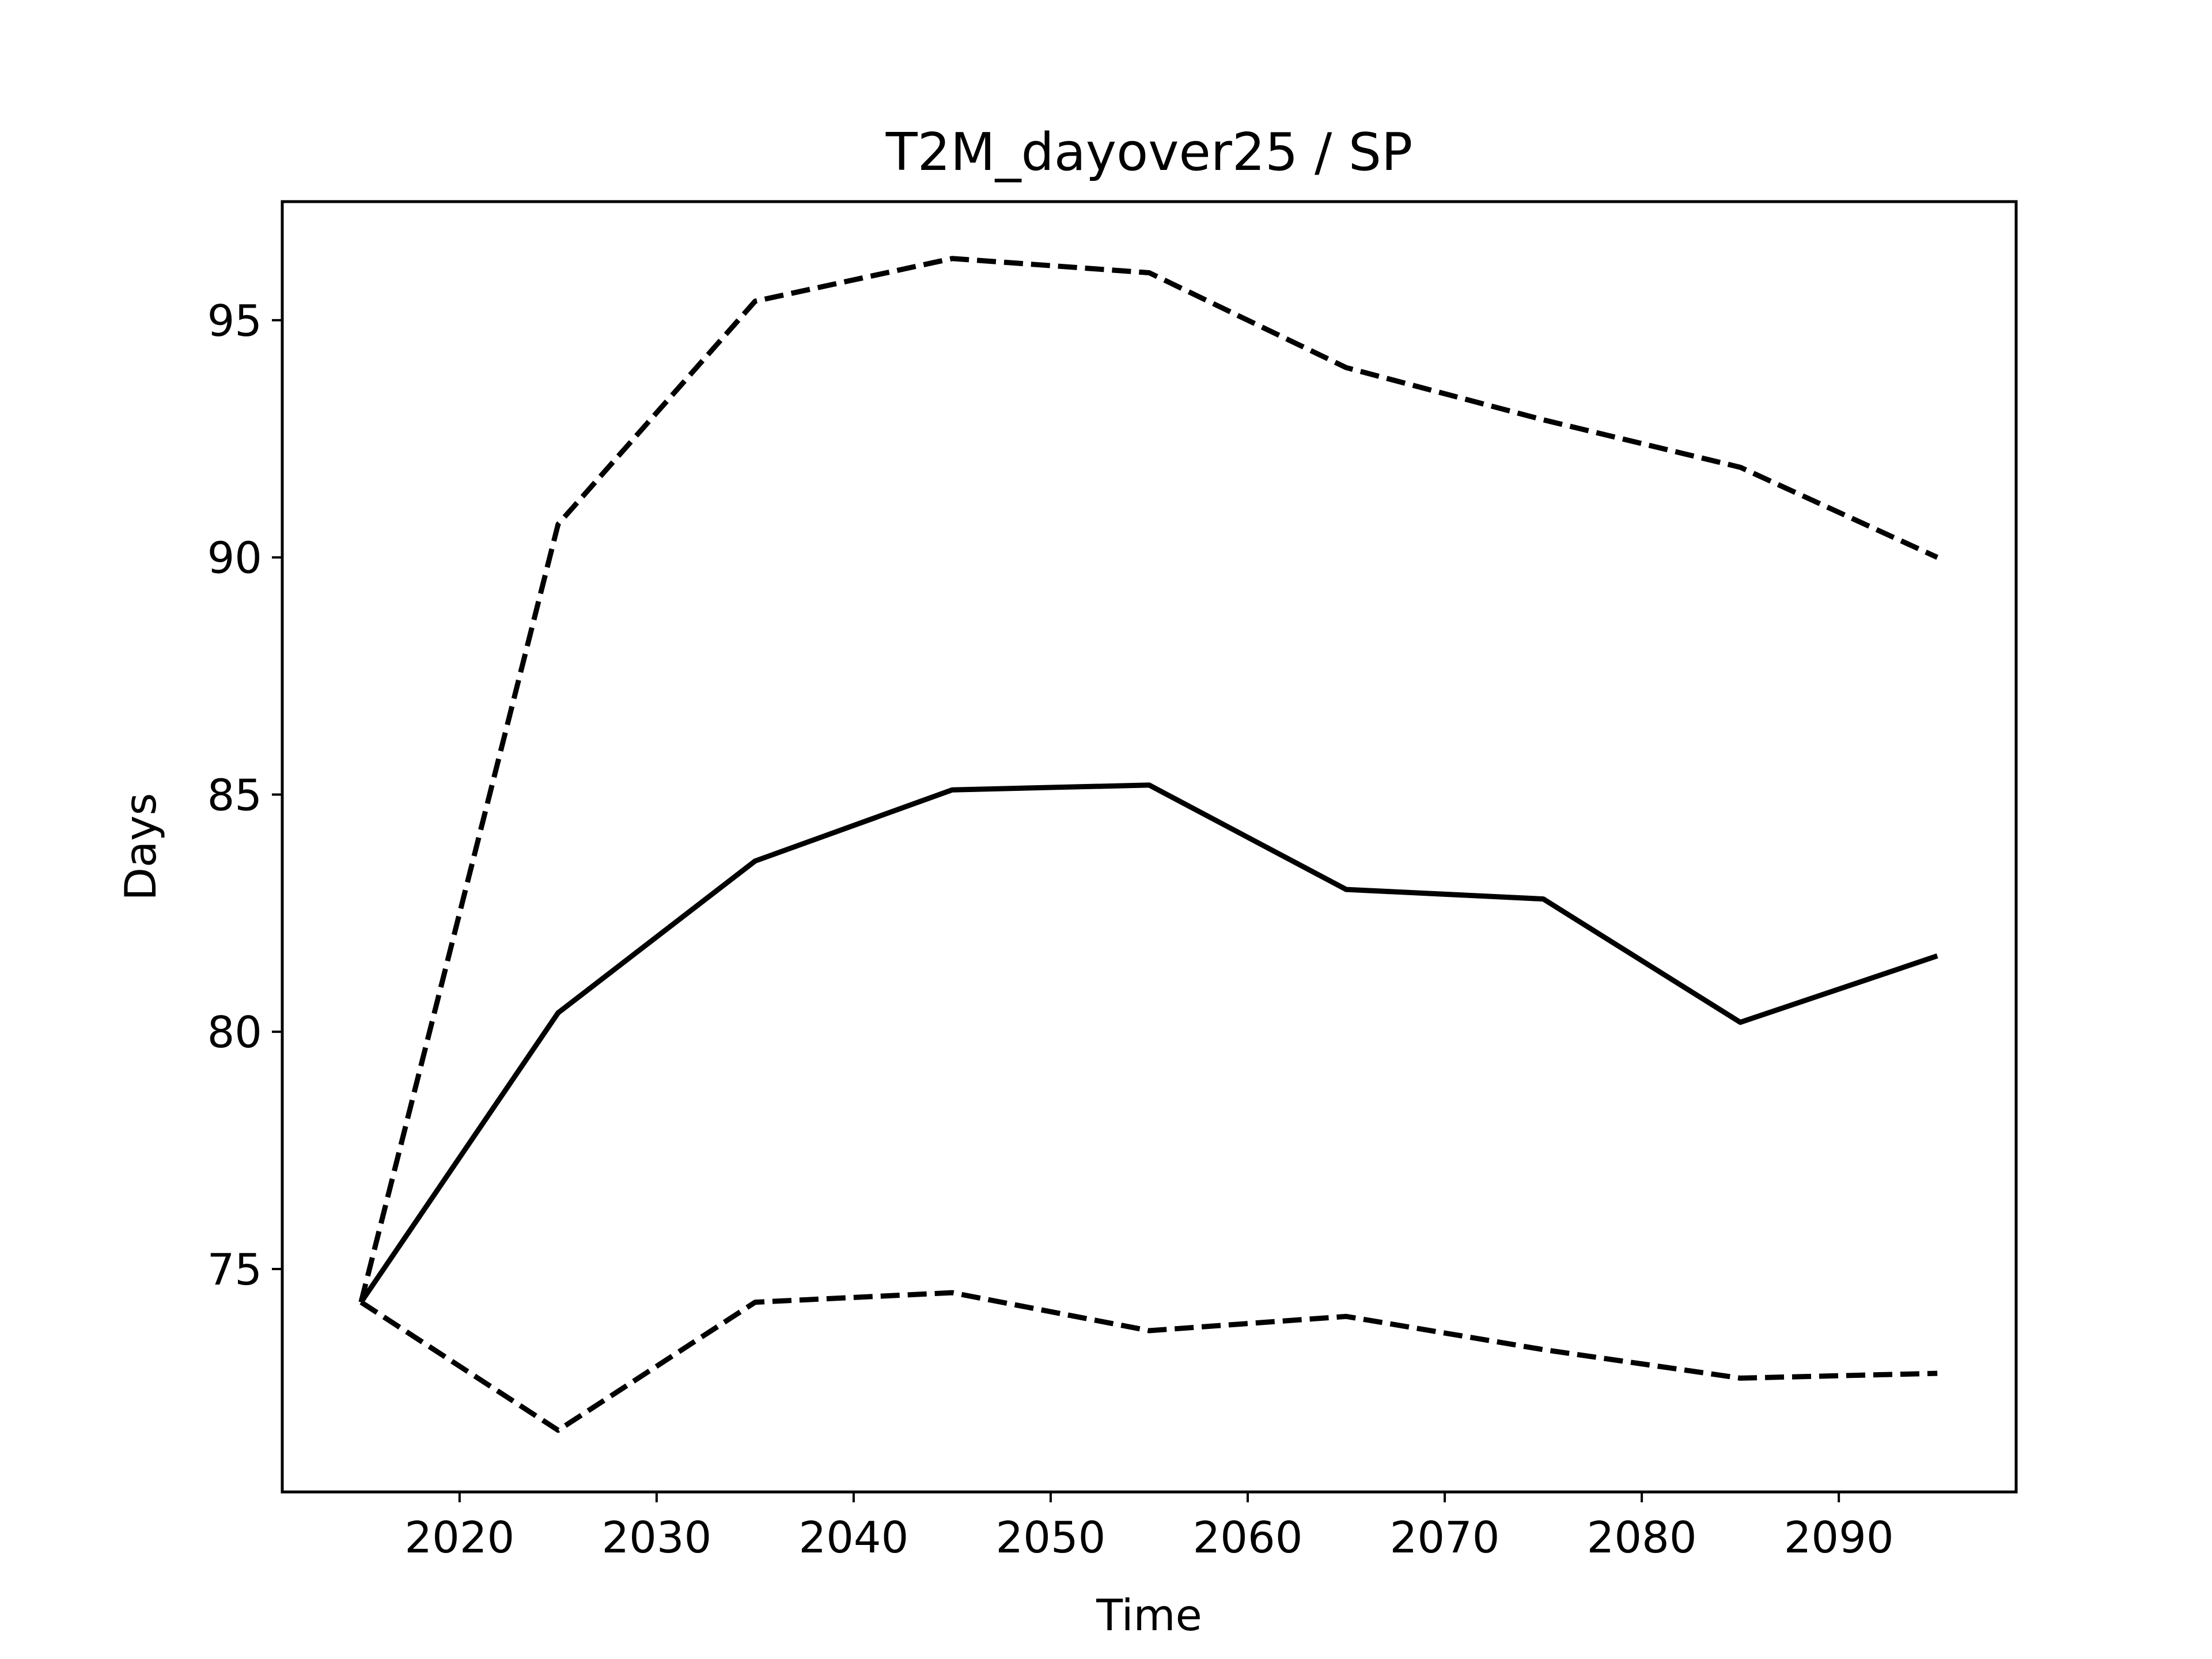  I want to click on x-tick-label: 2090, so click(1839, 1537).